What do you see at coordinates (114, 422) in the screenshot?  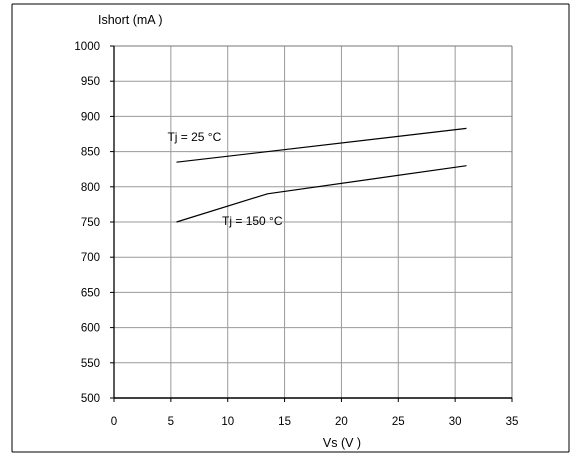 I see `x-tick-label: 0` at bounding box center [114, 422].